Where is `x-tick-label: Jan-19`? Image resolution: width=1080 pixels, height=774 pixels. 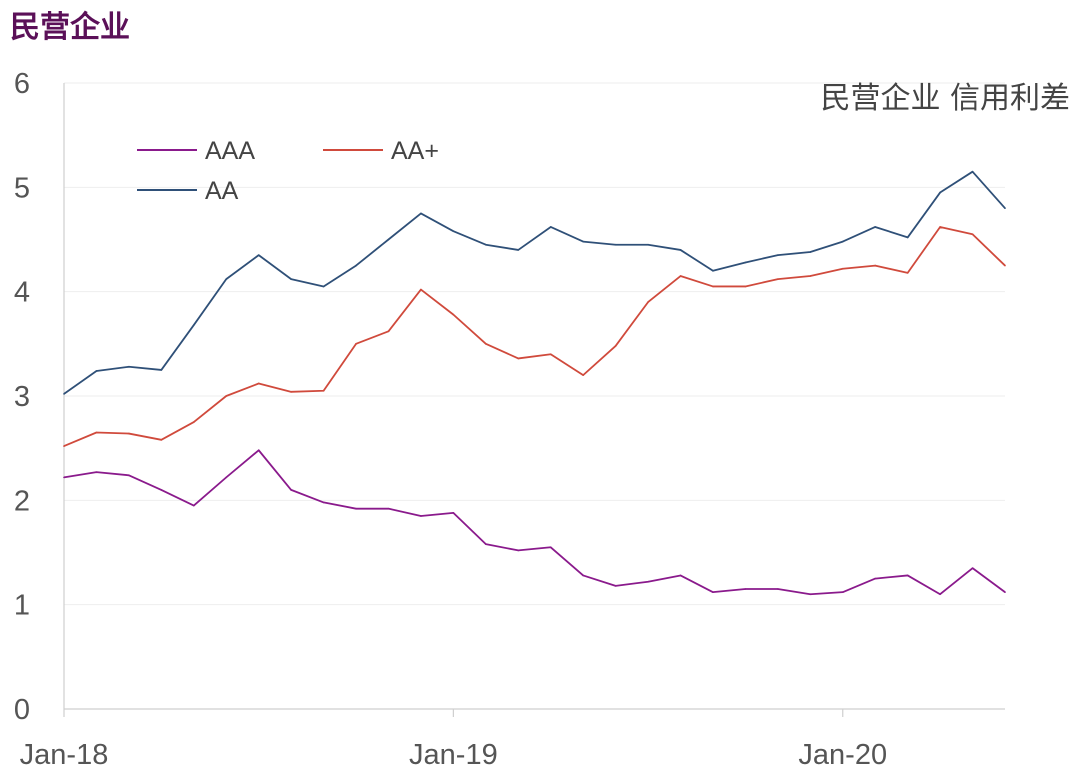
x-tick-label: Jan-19 is located at coordinates (453, 755).